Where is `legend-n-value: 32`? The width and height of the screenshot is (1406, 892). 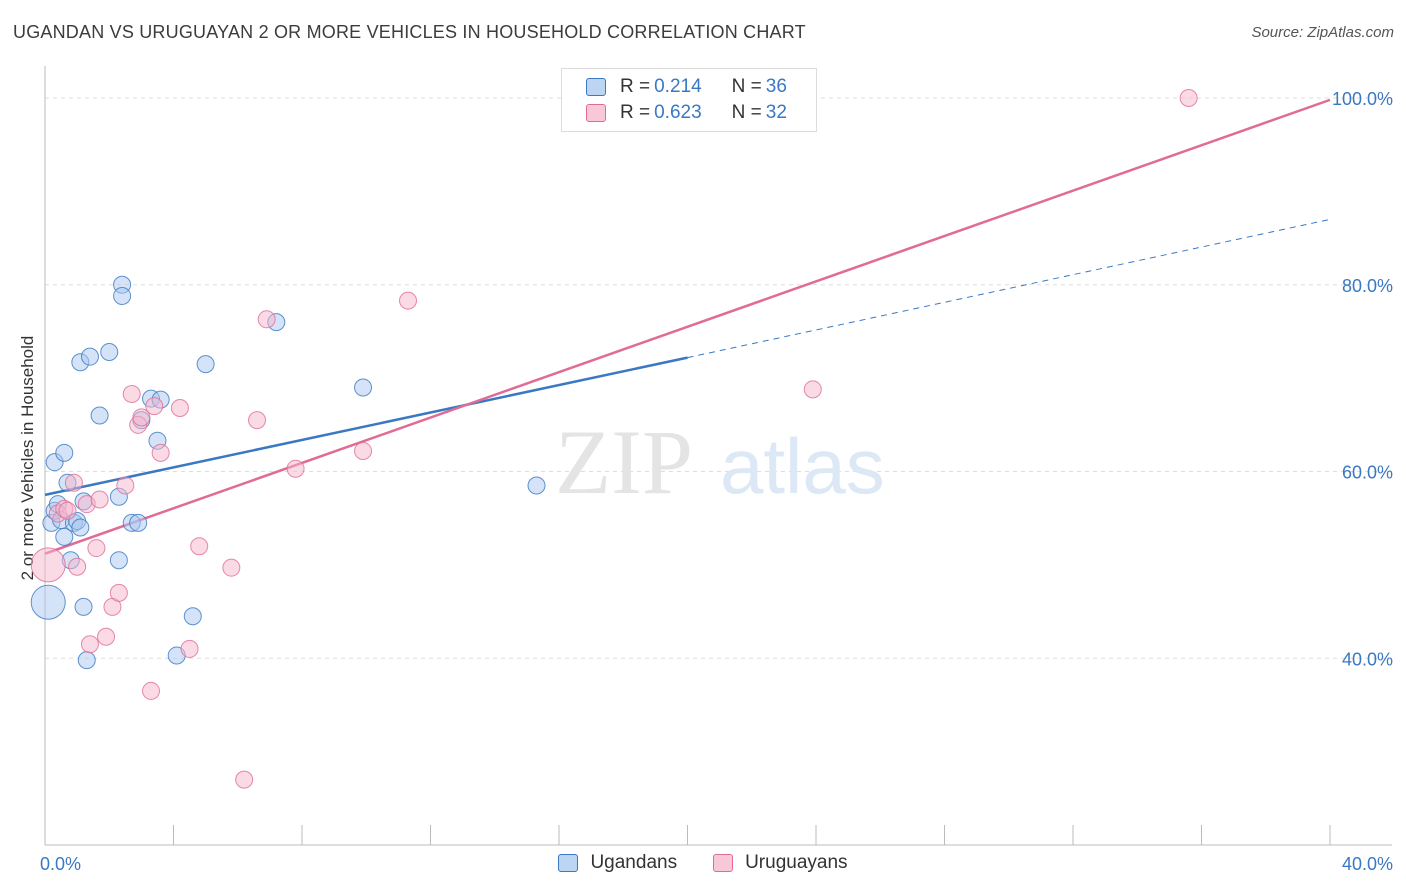
legend-n-value: 32 is located at coordinates (776, 112).